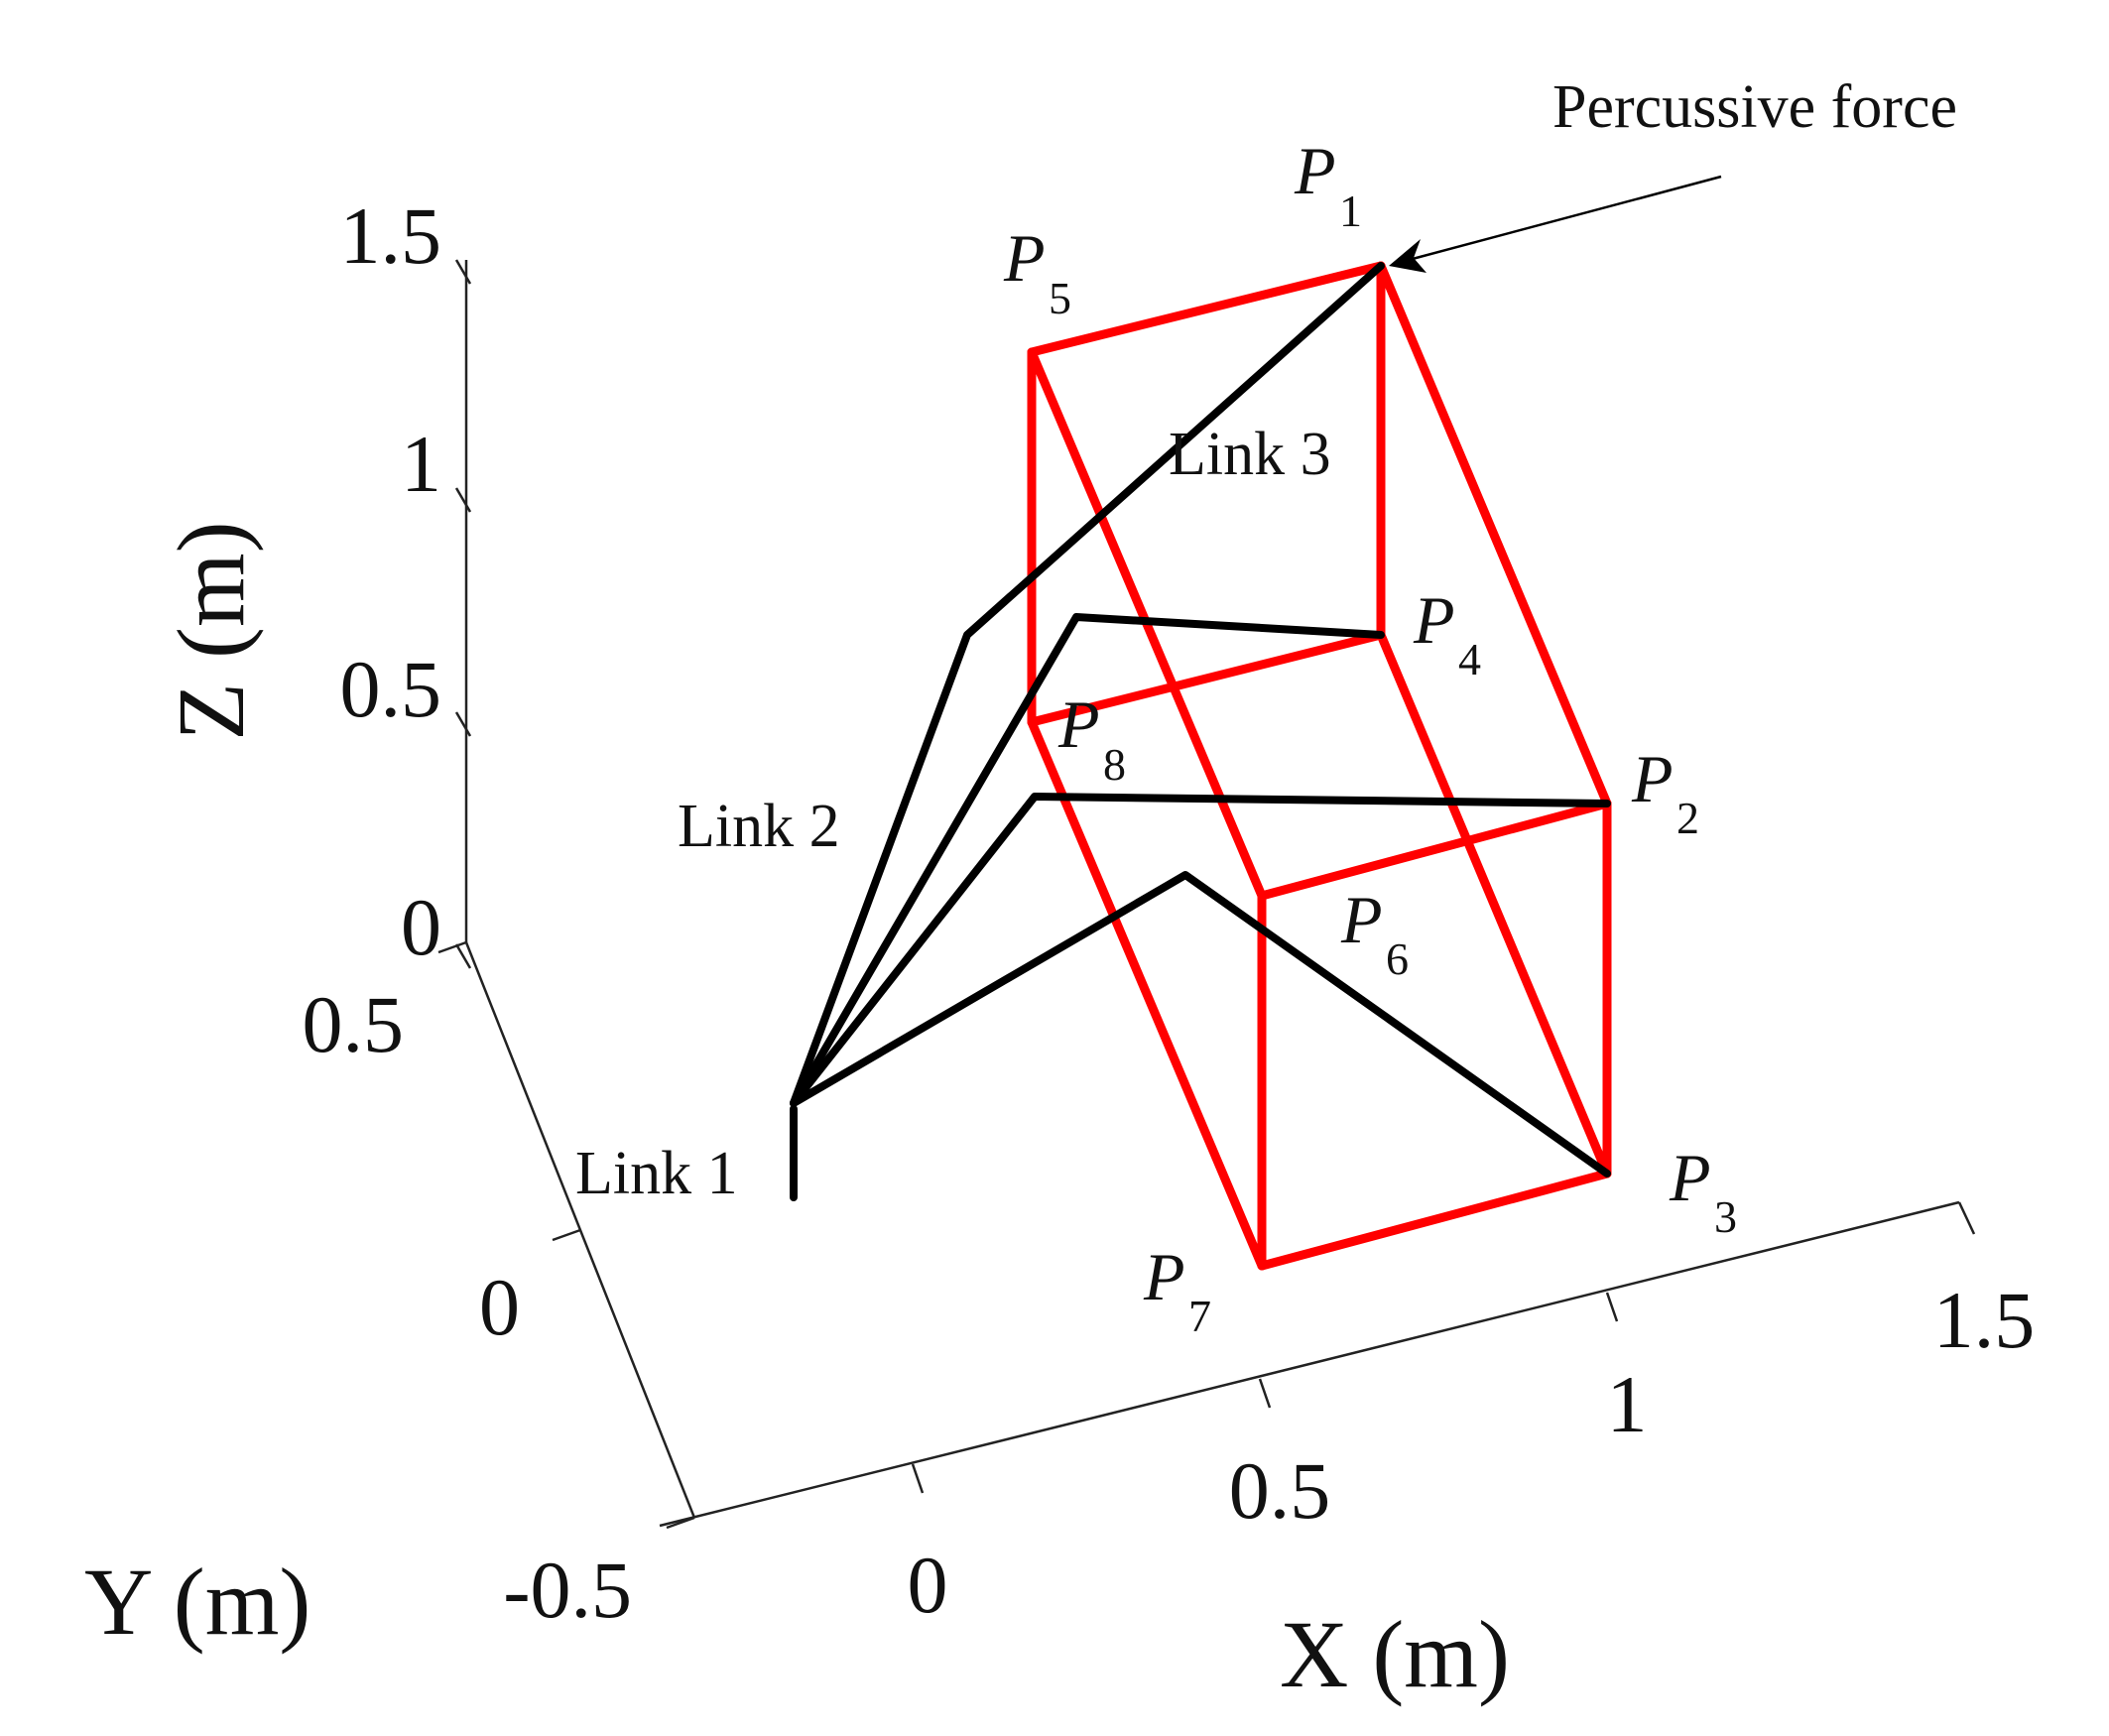  What do you see at coordinates (567, 1590) in the screenshot?
I see `y-tick-label: -0.5` at bounding box center [567, 1590].